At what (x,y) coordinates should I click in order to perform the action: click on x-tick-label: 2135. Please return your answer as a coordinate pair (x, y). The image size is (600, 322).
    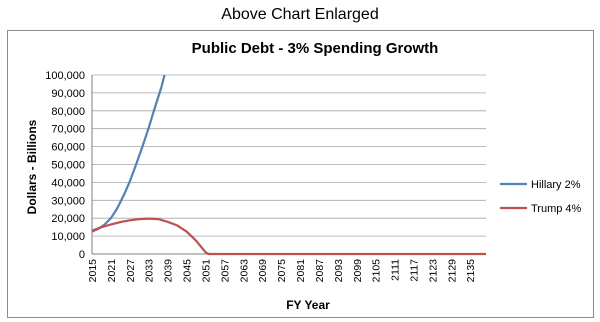
    Looking at the image, I should click on (471, 271).